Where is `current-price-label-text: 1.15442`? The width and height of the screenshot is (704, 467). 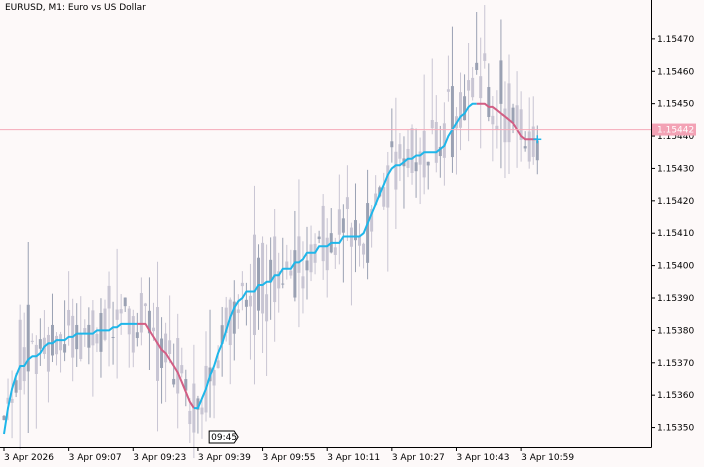
current-price-label-text: 1.15442 is located at coordinates (675, 131).